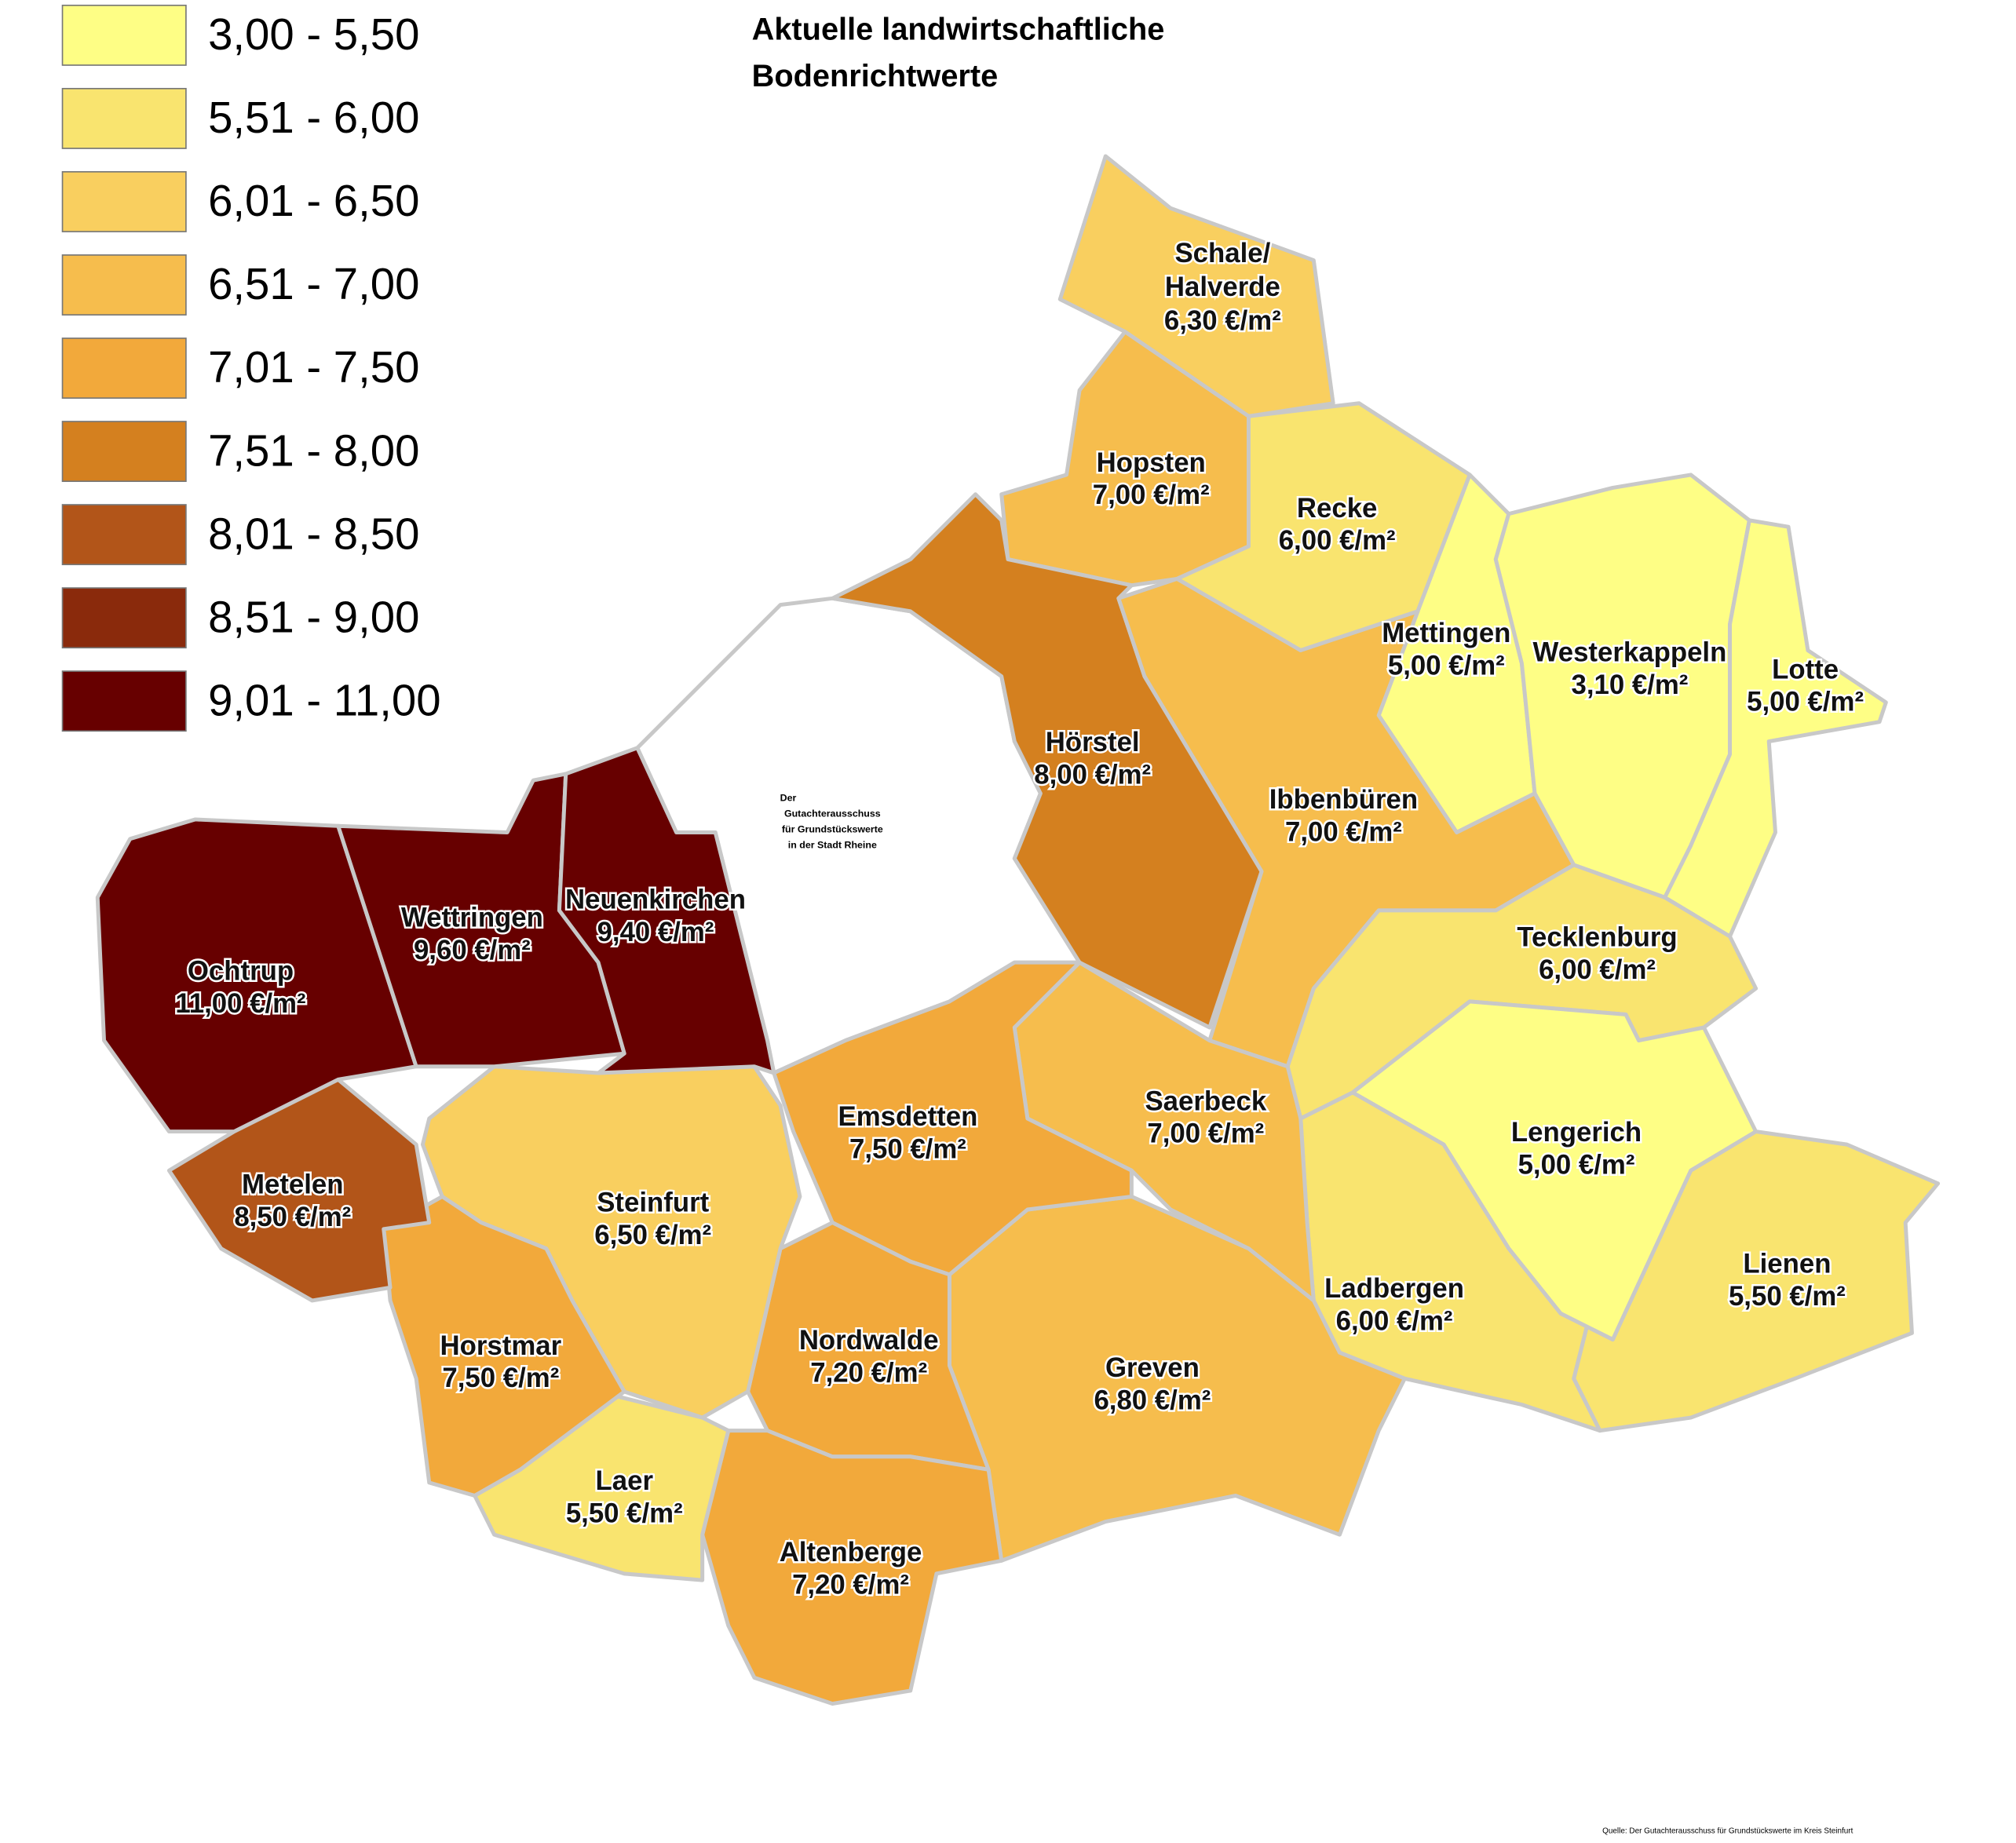 The width and height of the screenshot is (2016, 1843). Describe the element at coordinates (1597, 938) in the screenshot. I see `region-name: Tecklenburg` at that location.